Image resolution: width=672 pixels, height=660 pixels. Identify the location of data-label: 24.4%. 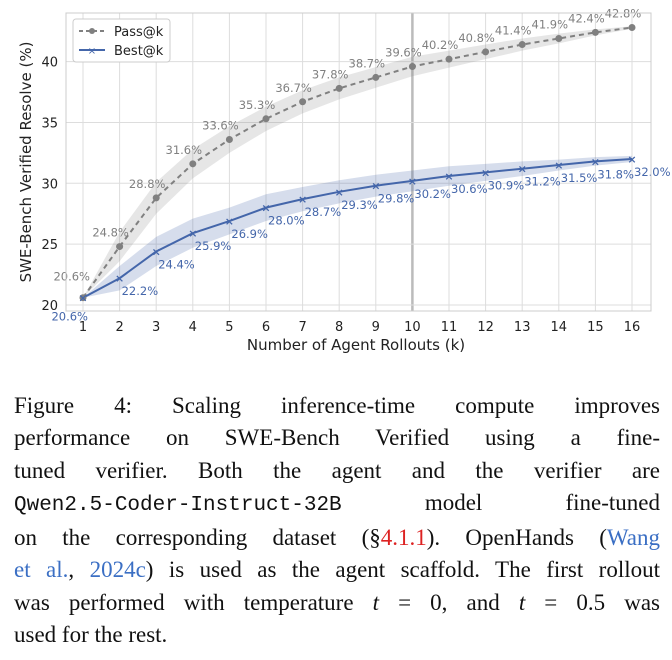
(176, 264).